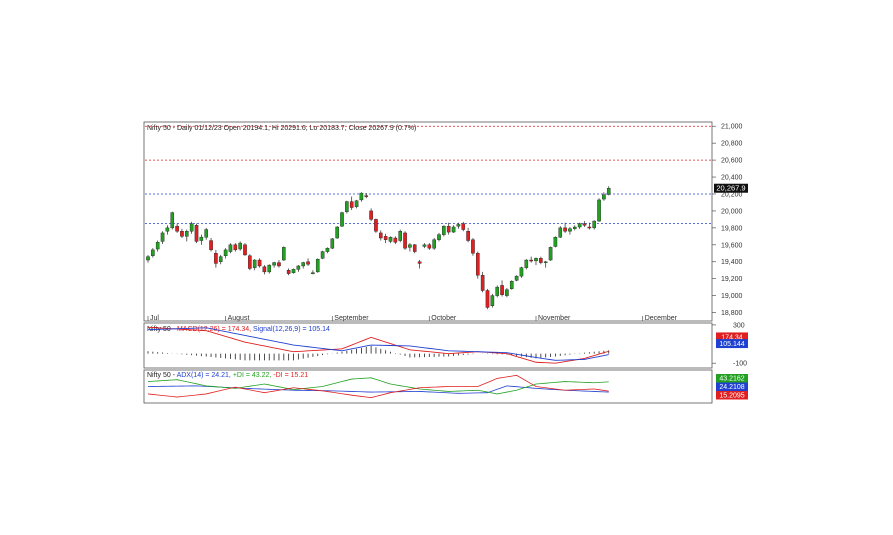 The image size is (893, 535). I want to click on last-price-tag-background, so click(731, 188).